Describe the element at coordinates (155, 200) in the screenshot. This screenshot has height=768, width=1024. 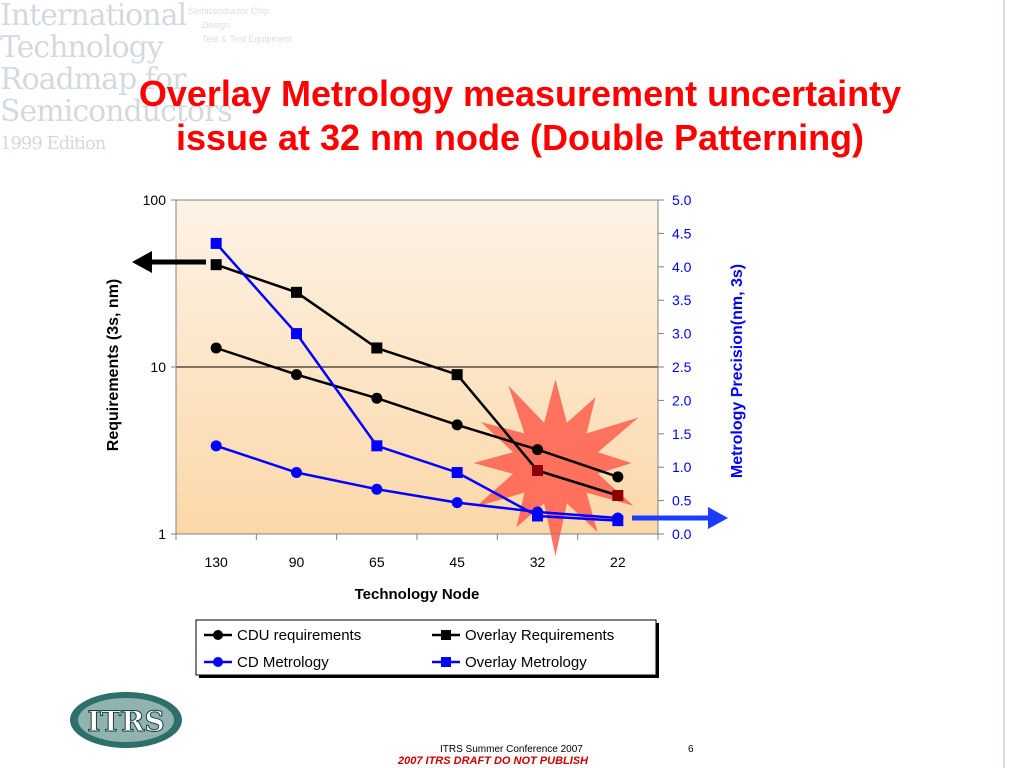
I see `left-axis-tick-label: 100` at that location.